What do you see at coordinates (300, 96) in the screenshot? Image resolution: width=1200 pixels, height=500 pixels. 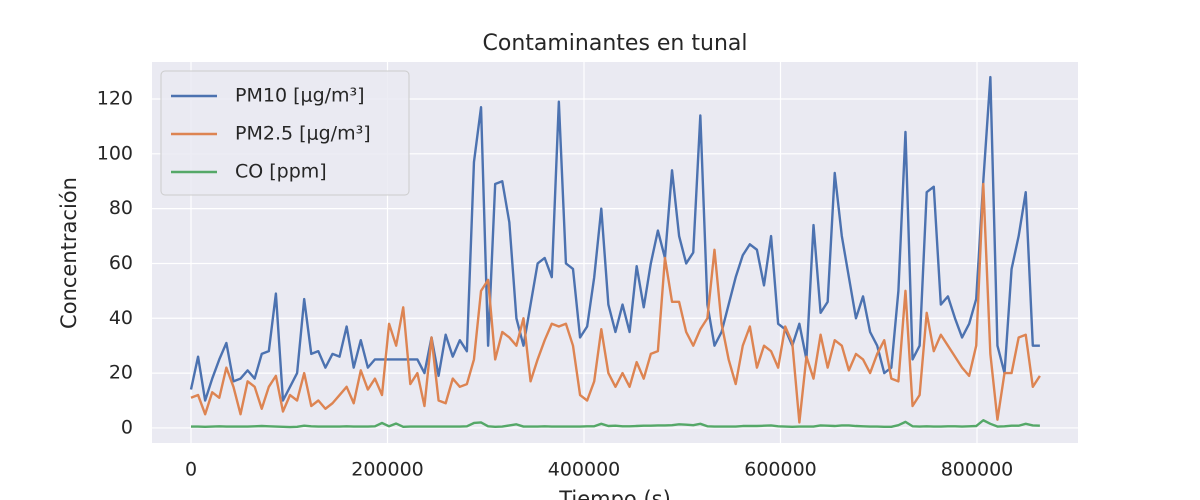 I see `legend-label: PM10 [μg/m³]` at bounding box center [300, 96].